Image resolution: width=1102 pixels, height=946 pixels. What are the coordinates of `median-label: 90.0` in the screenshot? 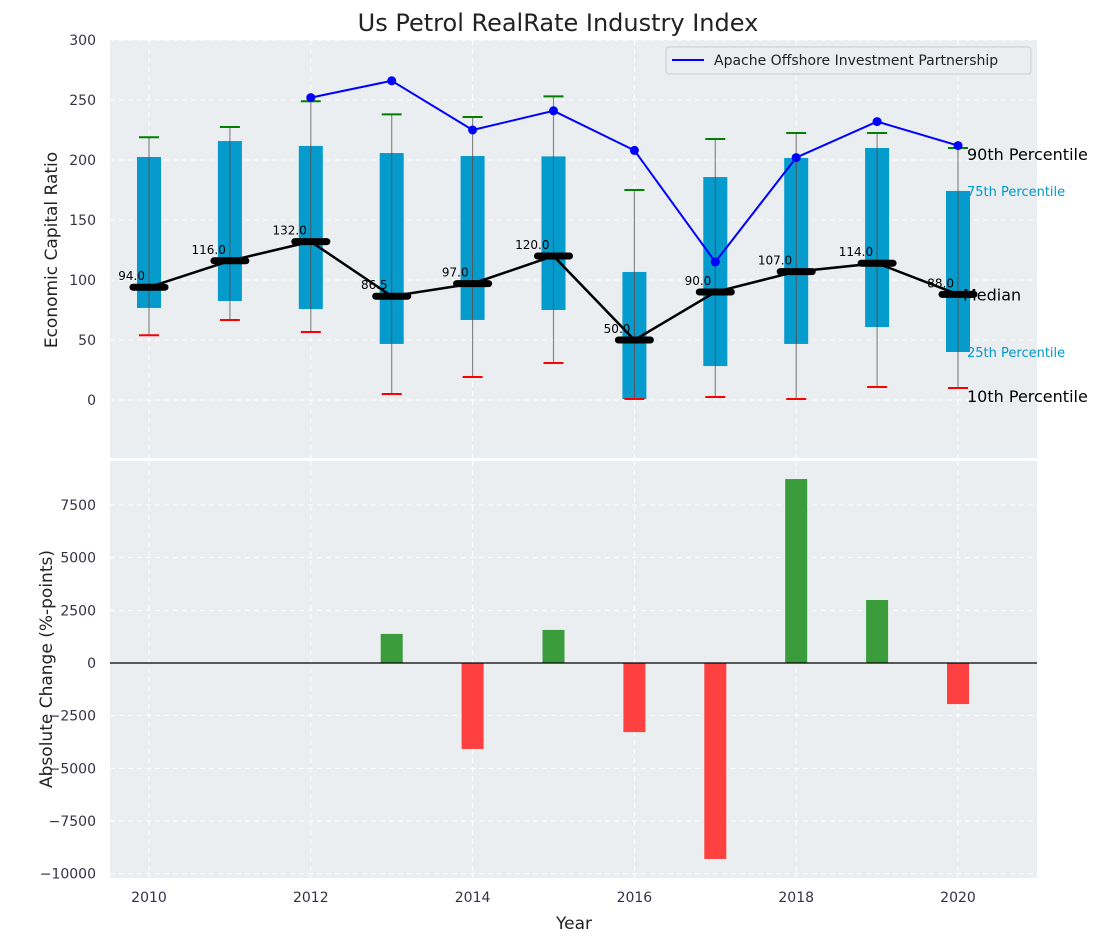 It's located at (698, 281).